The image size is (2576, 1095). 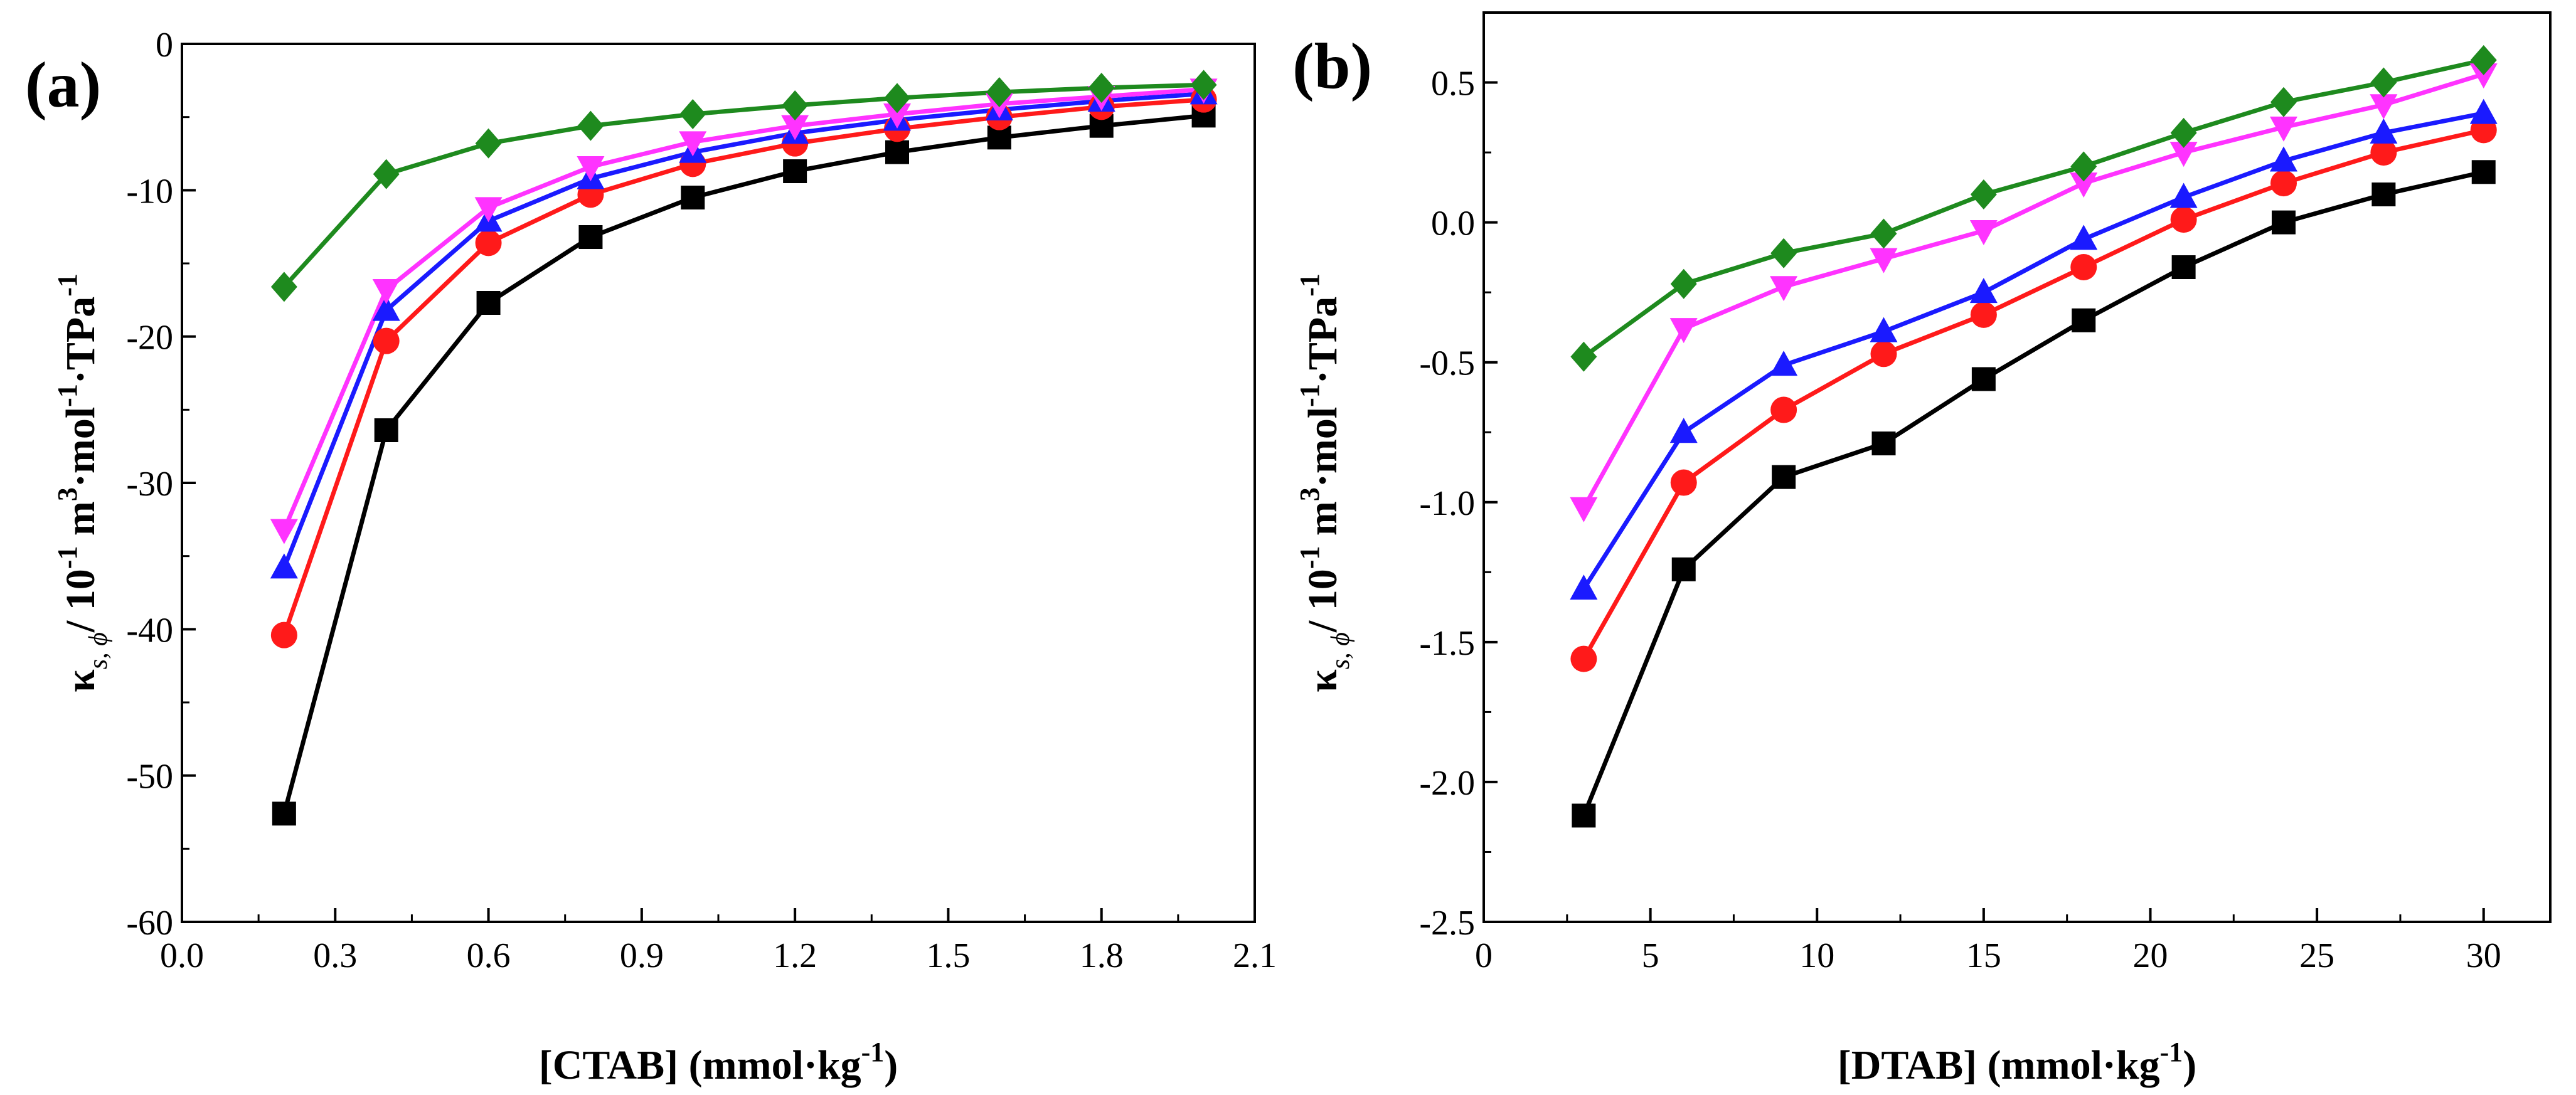 What do you see at coordinates (948, 955) in the screenshot?
I see `a-x-tick-label: 1.5` at bounding box center [948, 955].